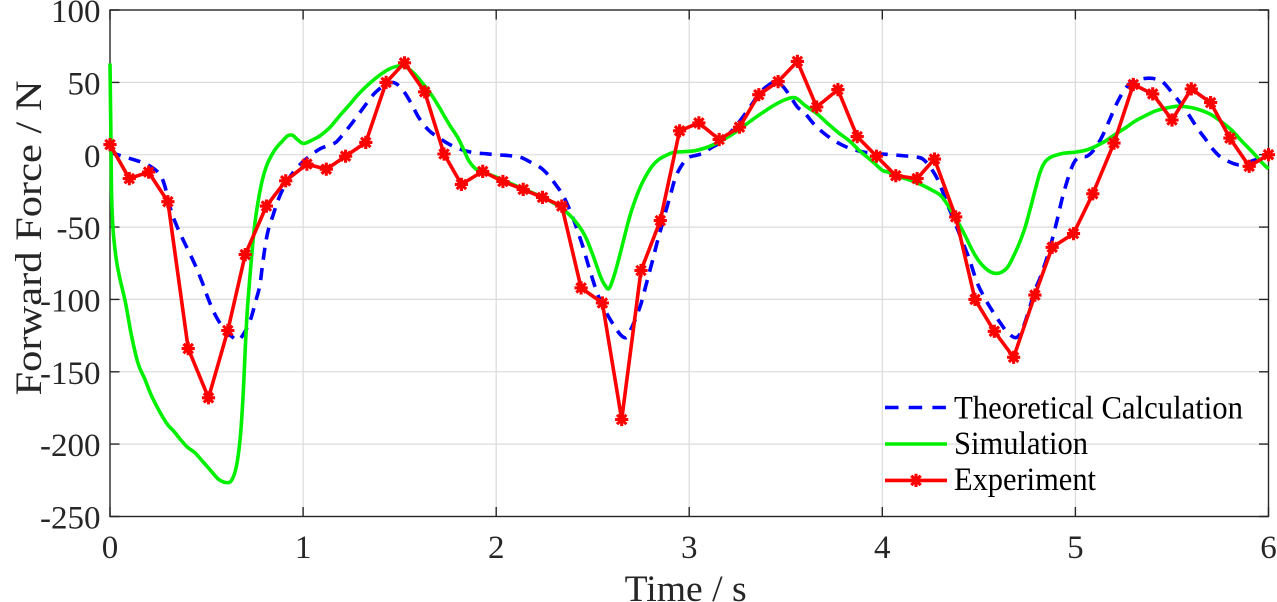 This screenshot has width=1277, height=602. I want to click on svg-text: Forward Force / N, so click(29, 238).